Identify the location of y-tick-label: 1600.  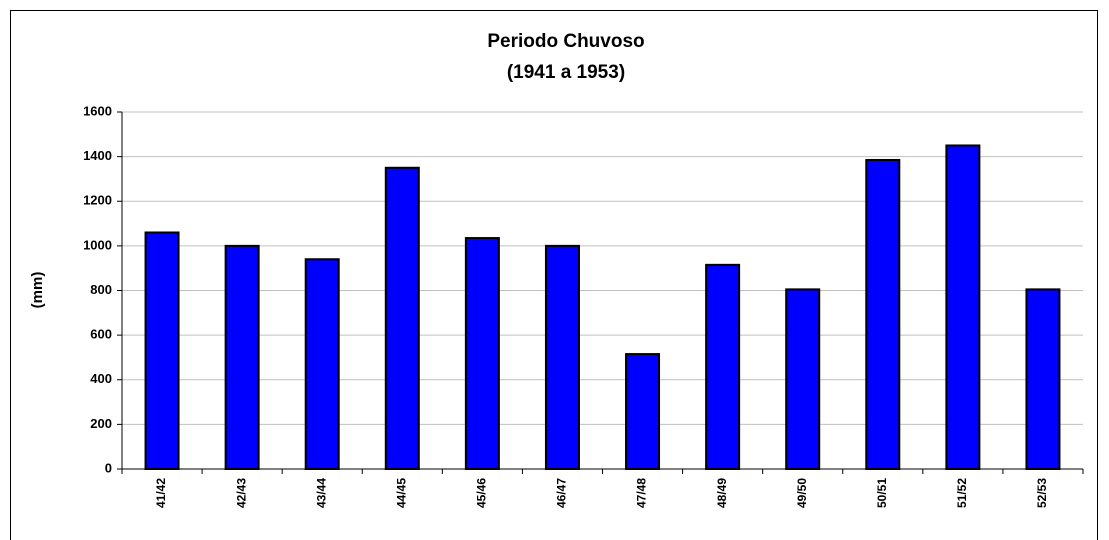
(97, 110).